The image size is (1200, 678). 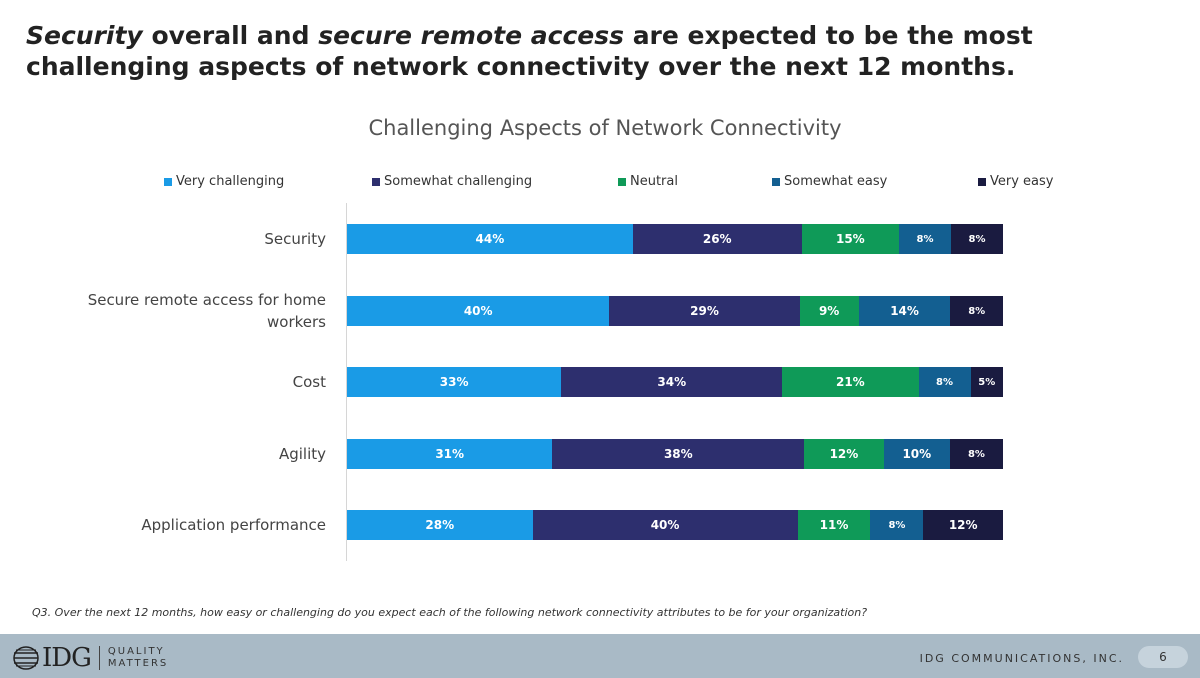 I want to click on tagline-line-2: MATTERS, so click(x=138, y=663).